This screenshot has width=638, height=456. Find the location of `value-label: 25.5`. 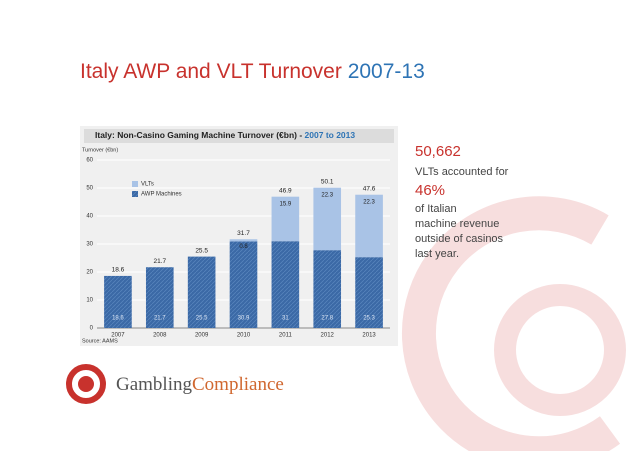

value-label: 25.5 is located at coordinates (202, 319).